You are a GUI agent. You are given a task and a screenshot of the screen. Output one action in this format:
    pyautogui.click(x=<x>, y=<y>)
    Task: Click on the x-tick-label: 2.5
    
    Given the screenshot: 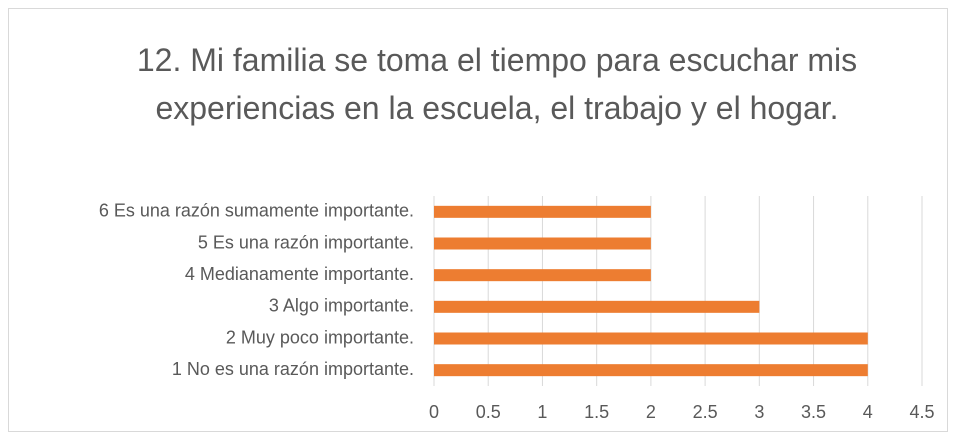 What is the action you would take?
    pyautogui.click(x=705, y=412)
    